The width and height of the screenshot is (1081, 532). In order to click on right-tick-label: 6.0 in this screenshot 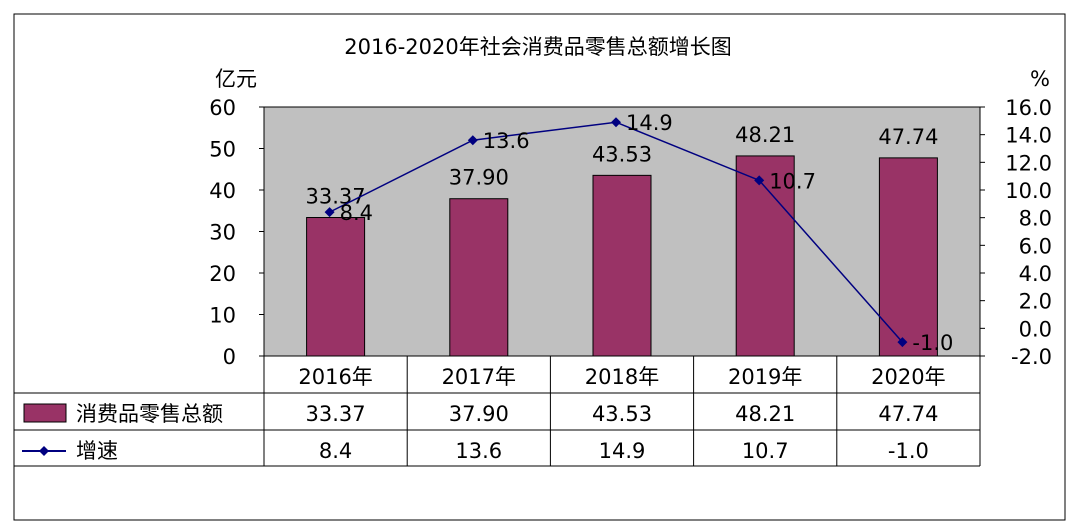, I will do `click(1035, 246)`.